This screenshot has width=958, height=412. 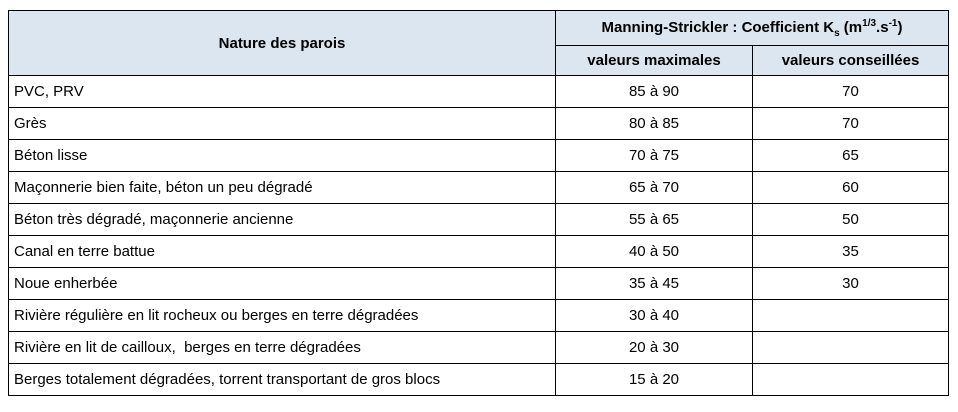 I want to click on cell-max: 20 à 30, so click(x=654, y=347).